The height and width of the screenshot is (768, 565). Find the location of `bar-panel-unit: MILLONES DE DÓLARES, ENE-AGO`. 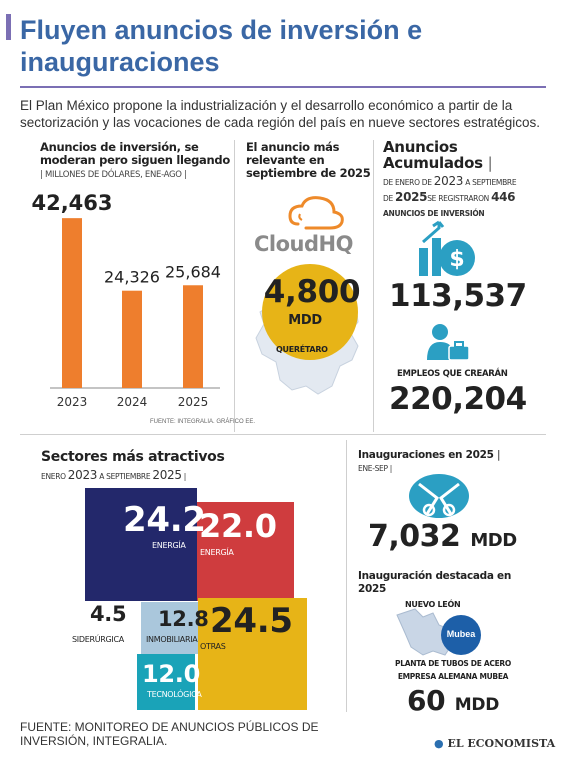

bar-panel-unit: MILLONES DE DÓLARES, ENE-AGO is located at coordinates (113, 175).